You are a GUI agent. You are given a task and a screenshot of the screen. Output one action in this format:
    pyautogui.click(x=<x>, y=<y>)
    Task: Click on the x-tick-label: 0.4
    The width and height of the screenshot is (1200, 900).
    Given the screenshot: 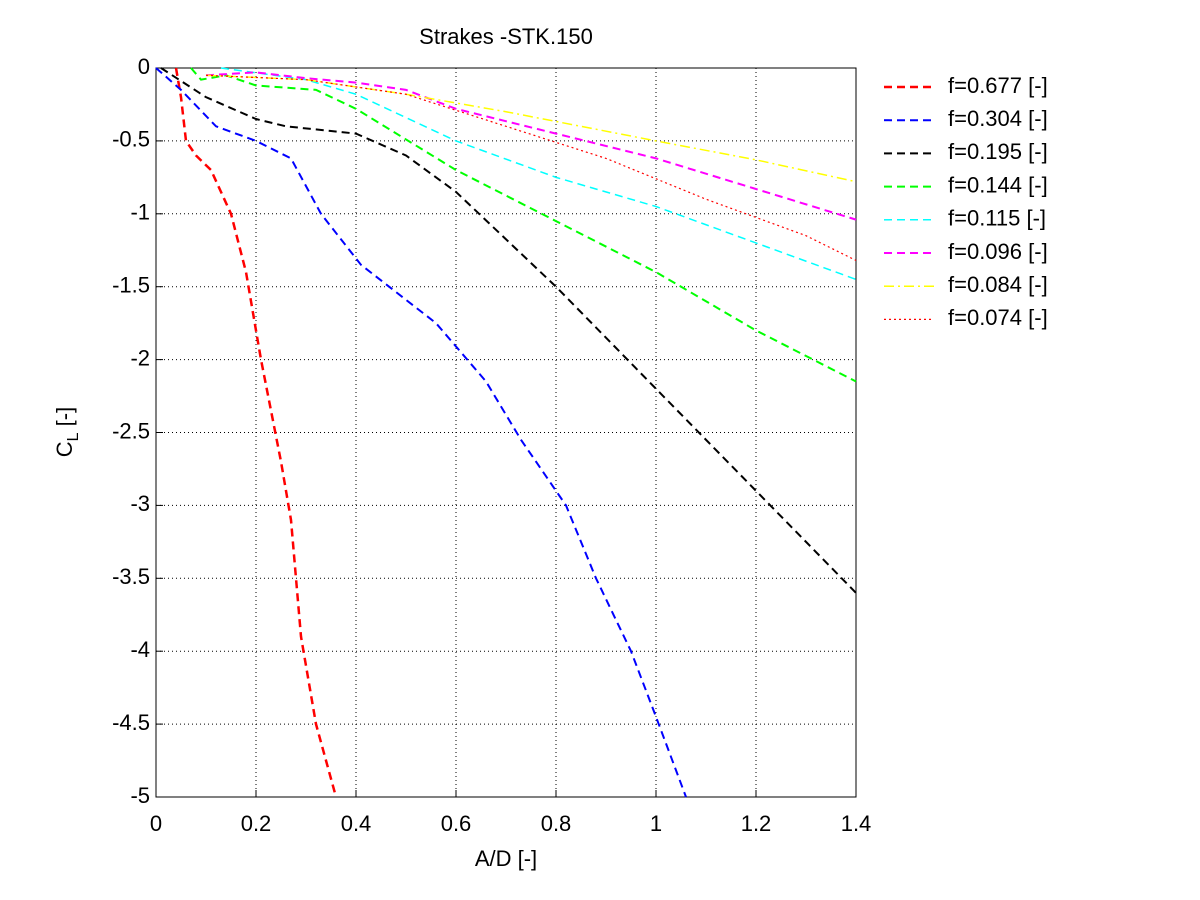 What is the action you would take?
    pyautogui.click(x=356, y=823)
    